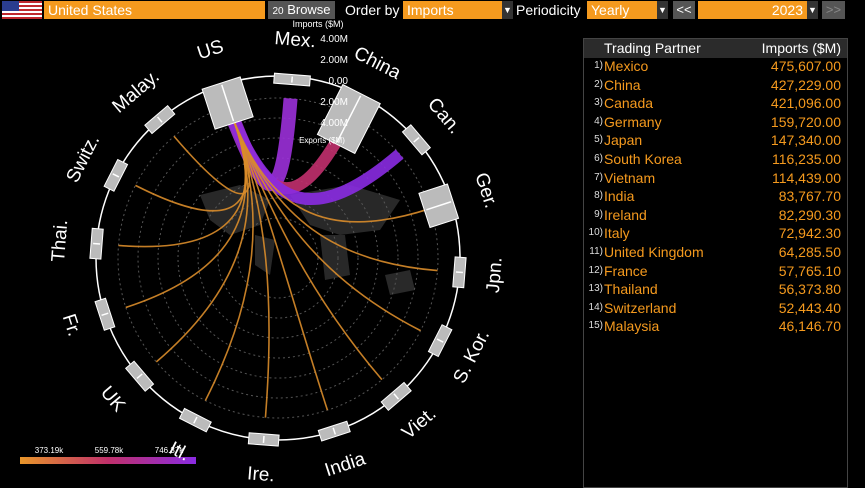  Describe the element at coordinates (619, 196) in the screenshot. I see `partner-name: India` at that location.